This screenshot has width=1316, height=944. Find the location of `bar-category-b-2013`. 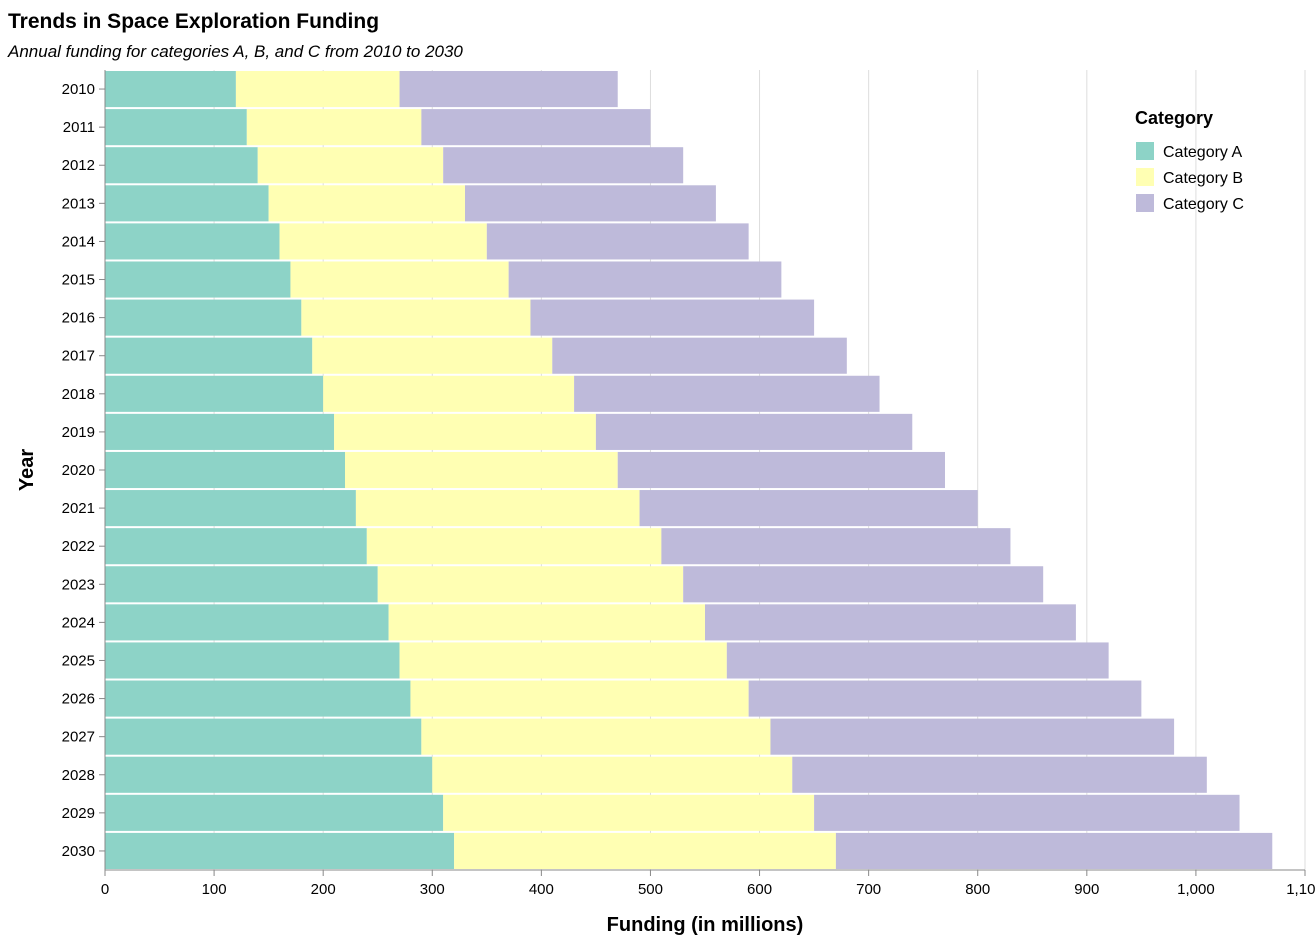

bar-category-b-2013 is located at coordinates (366, 203).